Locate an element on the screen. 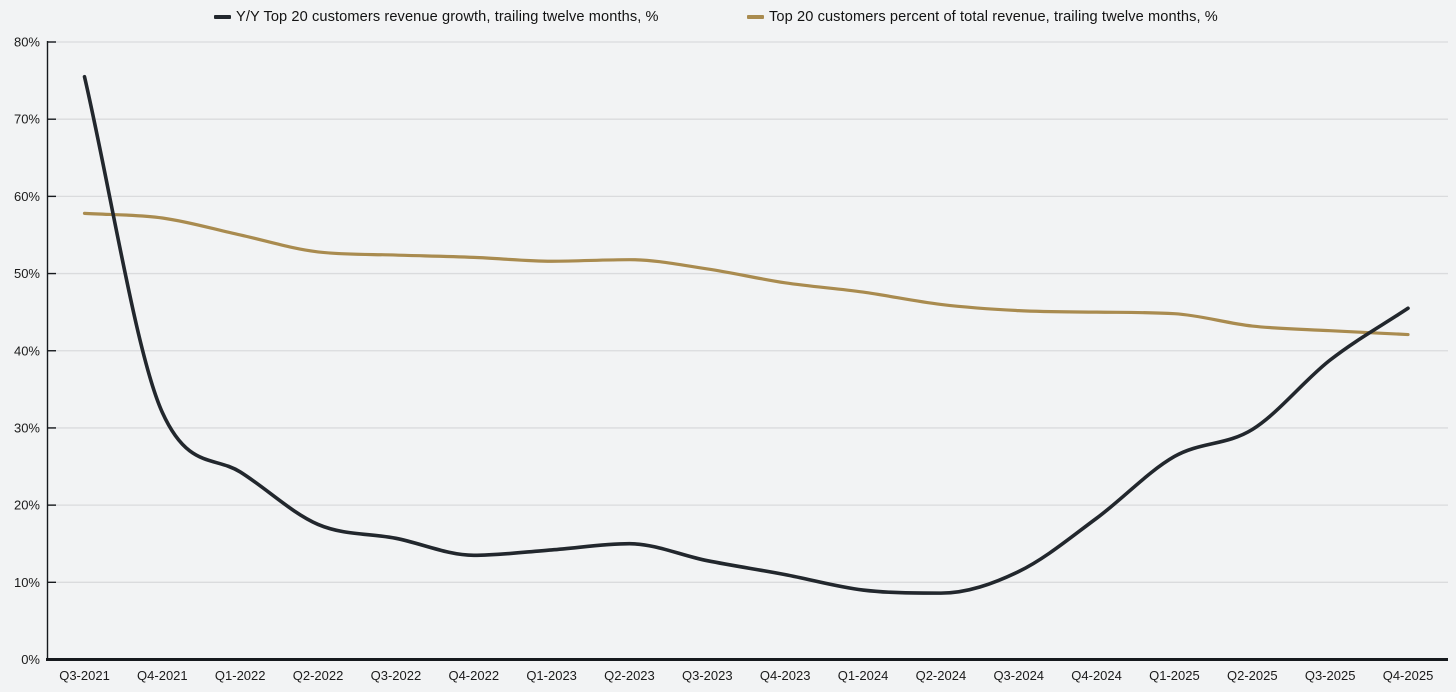 This screenshot has height=692, width=1456. x-axis-tick-label: Q3-2022 is located at coordinates (396, 675).